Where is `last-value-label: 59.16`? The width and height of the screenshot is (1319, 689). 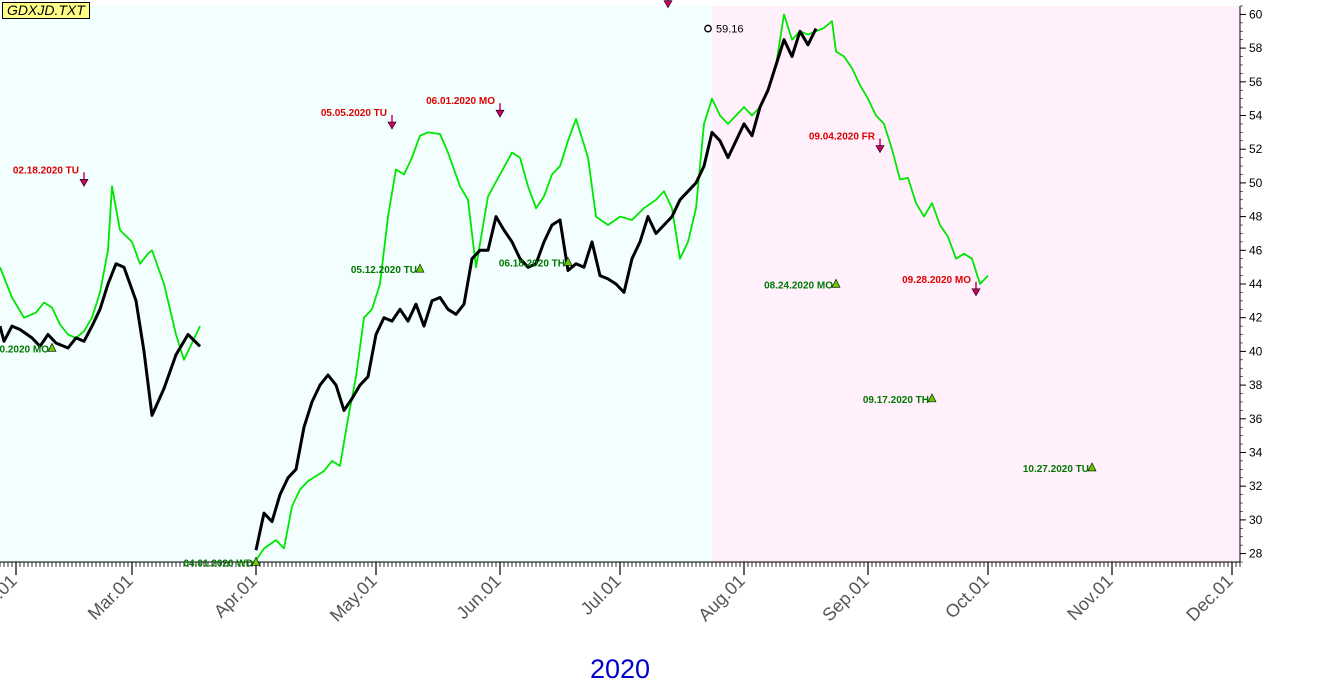 last-value-label: 59.16 is located at coordinates (730, 30).